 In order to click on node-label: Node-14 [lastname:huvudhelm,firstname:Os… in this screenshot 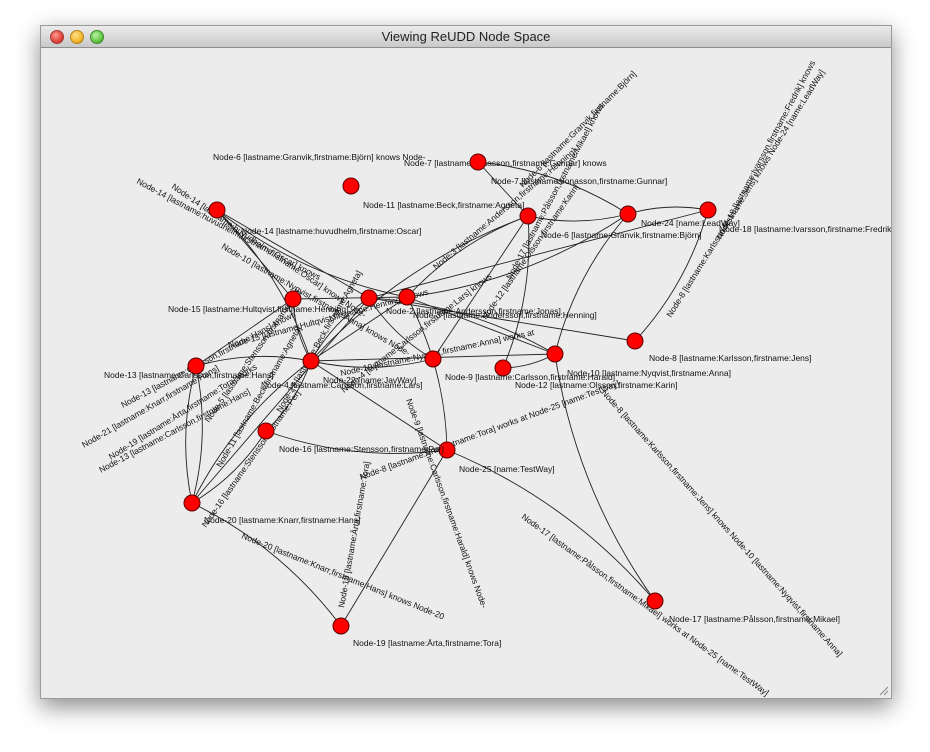, I will do `click(331, 231)`.